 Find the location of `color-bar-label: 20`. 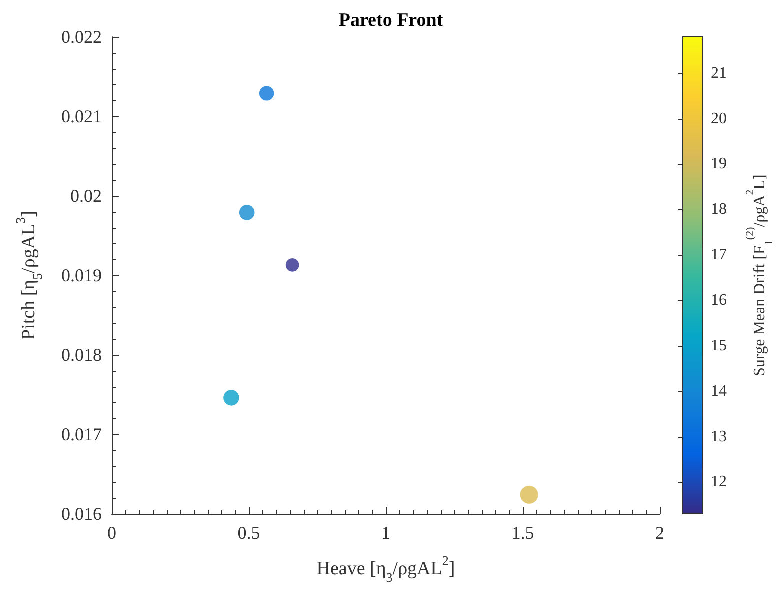

color-bar-label: 20 is located at coordinates (719, 119).